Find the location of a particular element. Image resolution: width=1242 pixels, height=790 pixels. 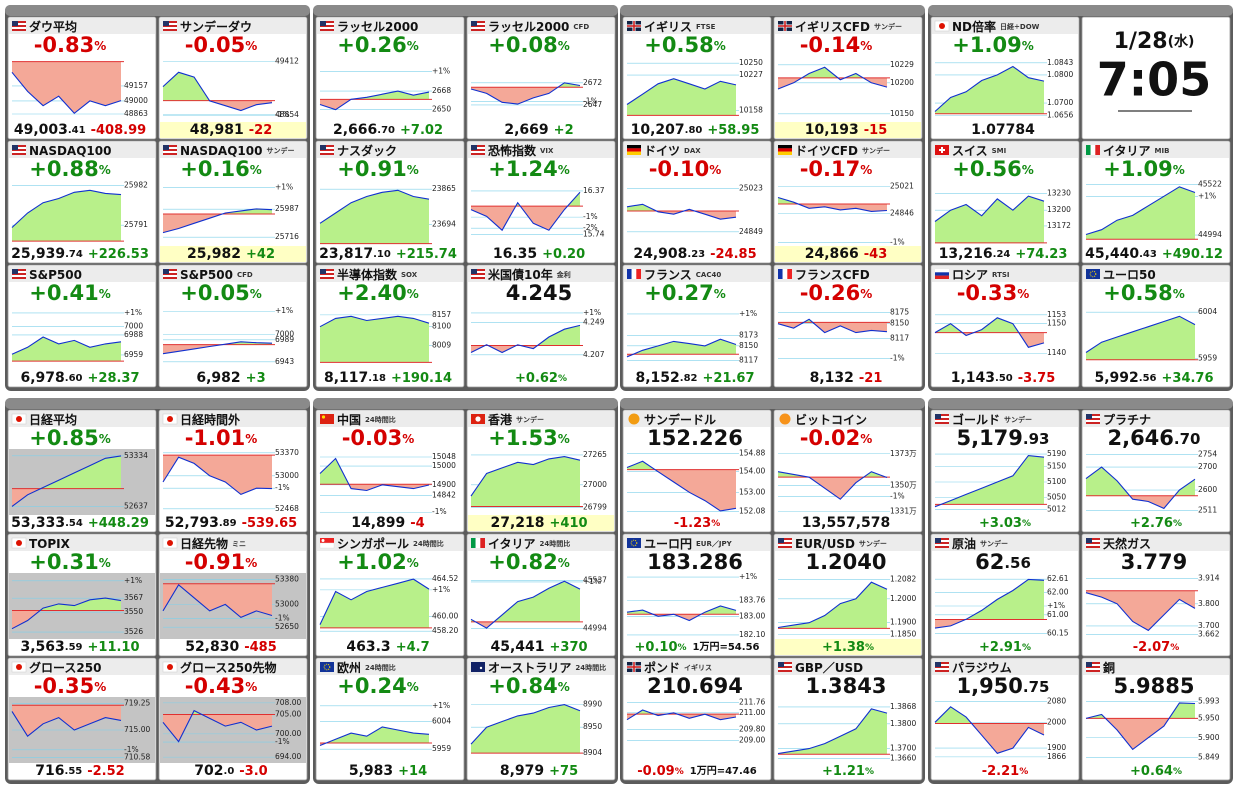

price-main: 45,441 is located at coordinates (517, 647).